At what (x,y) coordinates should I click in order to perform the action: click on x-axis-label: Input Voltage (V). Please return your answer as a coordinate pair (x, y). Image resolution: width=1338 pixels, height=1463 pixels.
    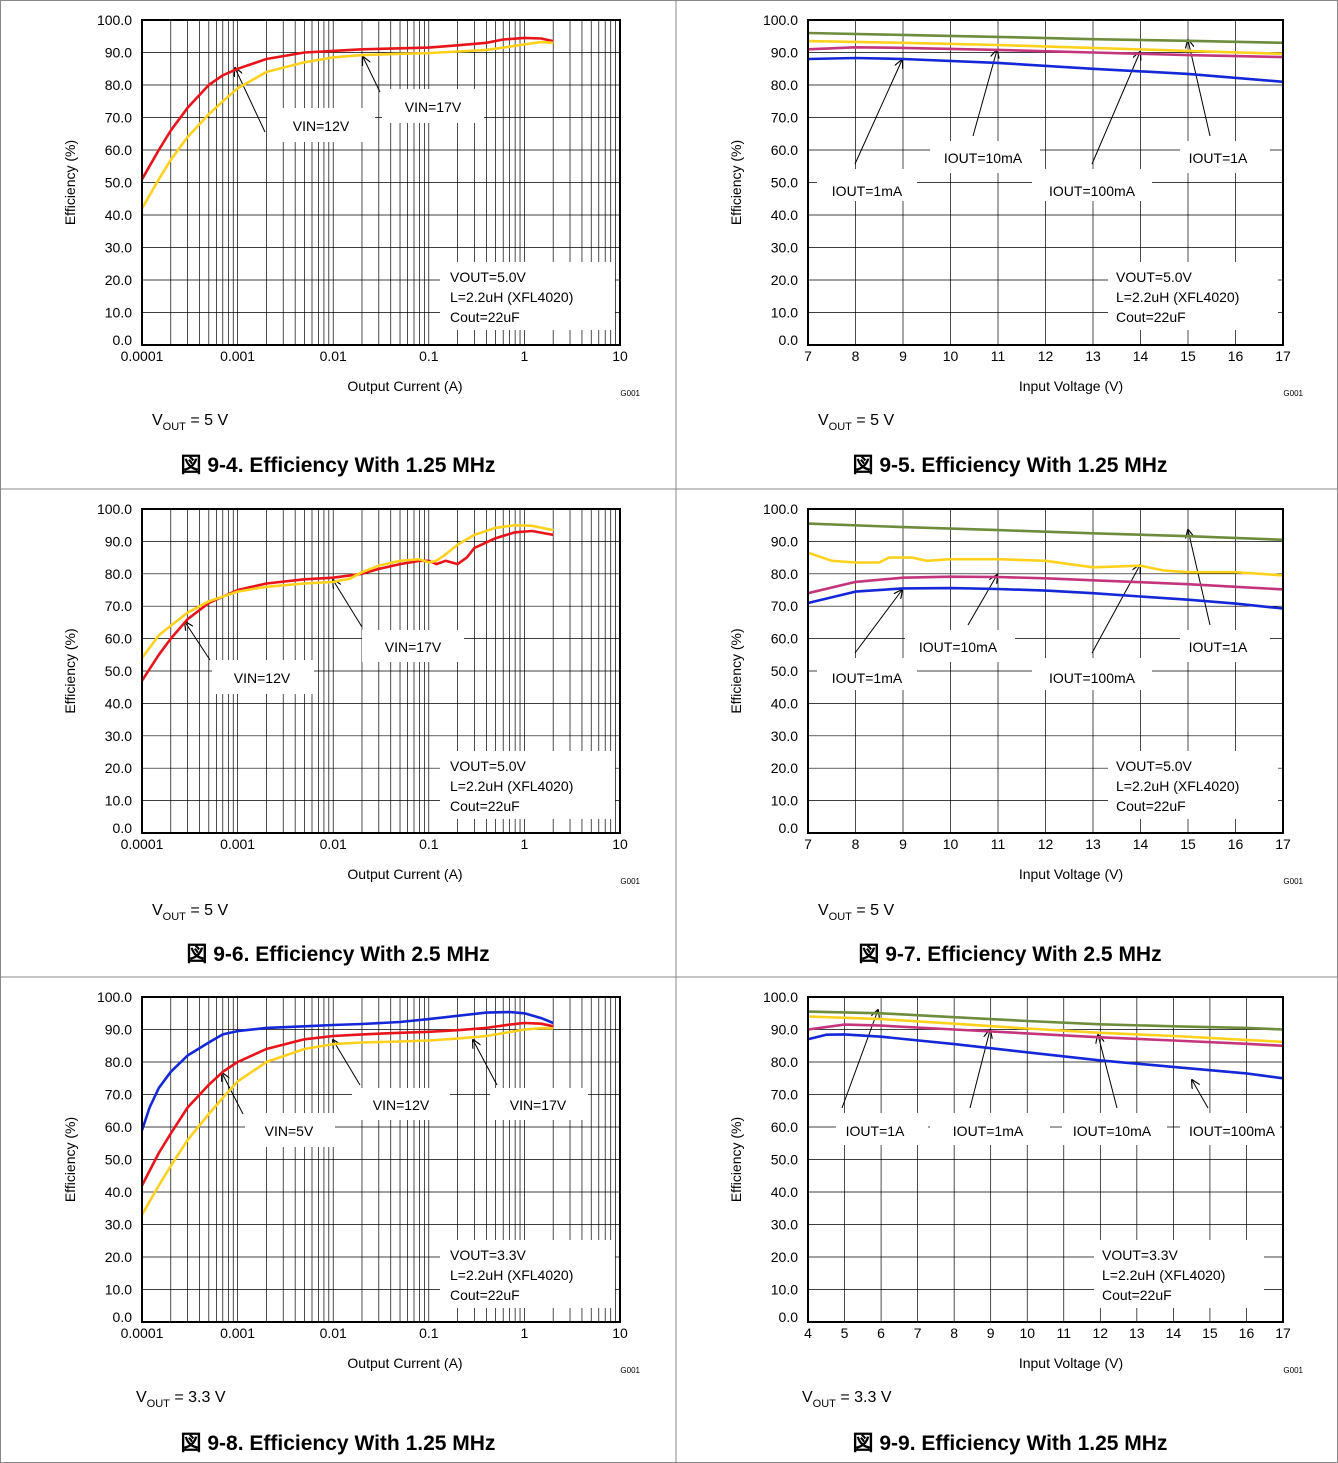
    Looking at the image, I should click on (1071, 1363).